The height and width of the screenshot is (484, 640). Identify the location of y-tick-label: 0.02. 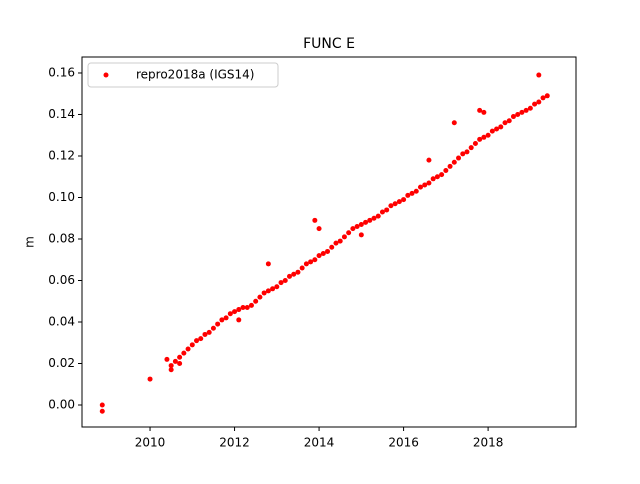
(61, 363).